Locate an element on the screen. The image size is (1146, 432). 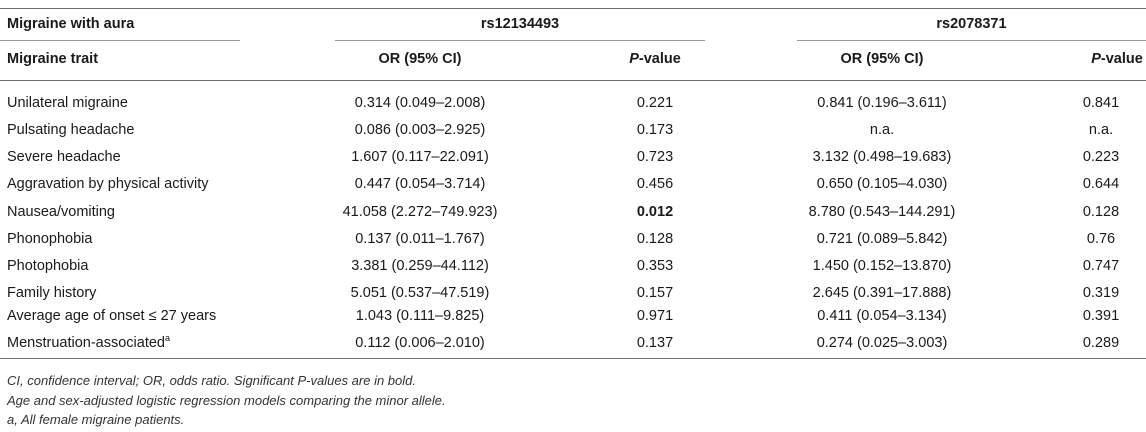
or1-cell: 41.058 (2.272–749.923) is located at coordinates (420, 212).